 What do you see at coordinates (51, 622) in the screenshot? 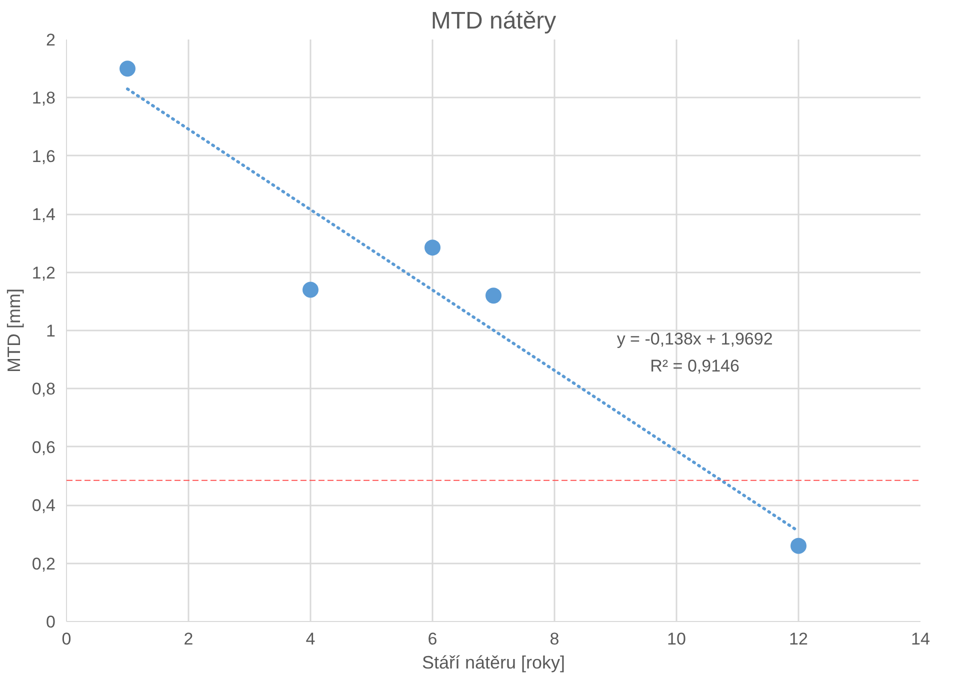
I see `y-tick-label: 0` at bounding box center [51, 622].